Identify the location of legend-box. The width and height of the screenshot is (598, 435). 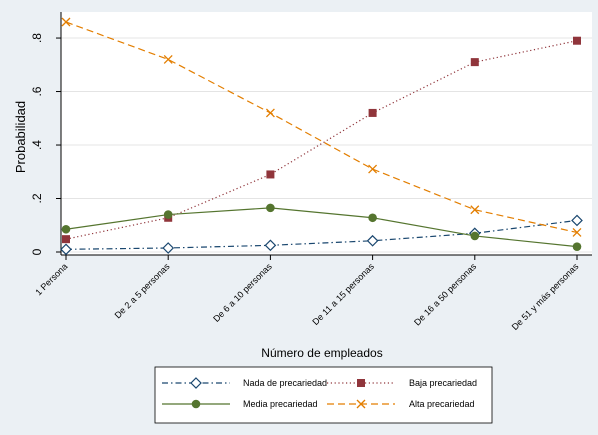
(323, 395).